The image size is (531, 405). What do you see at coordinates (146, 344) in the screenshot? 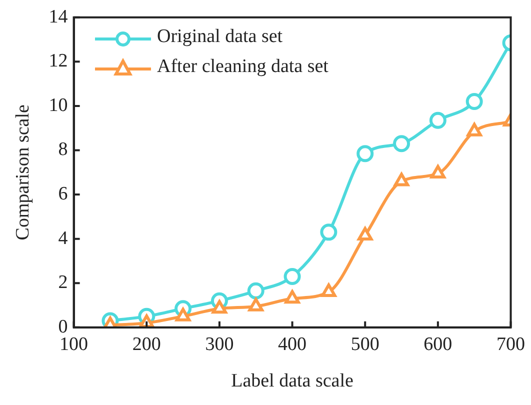
I see `x-tick-label: 200` at bounding box center [146, 344].